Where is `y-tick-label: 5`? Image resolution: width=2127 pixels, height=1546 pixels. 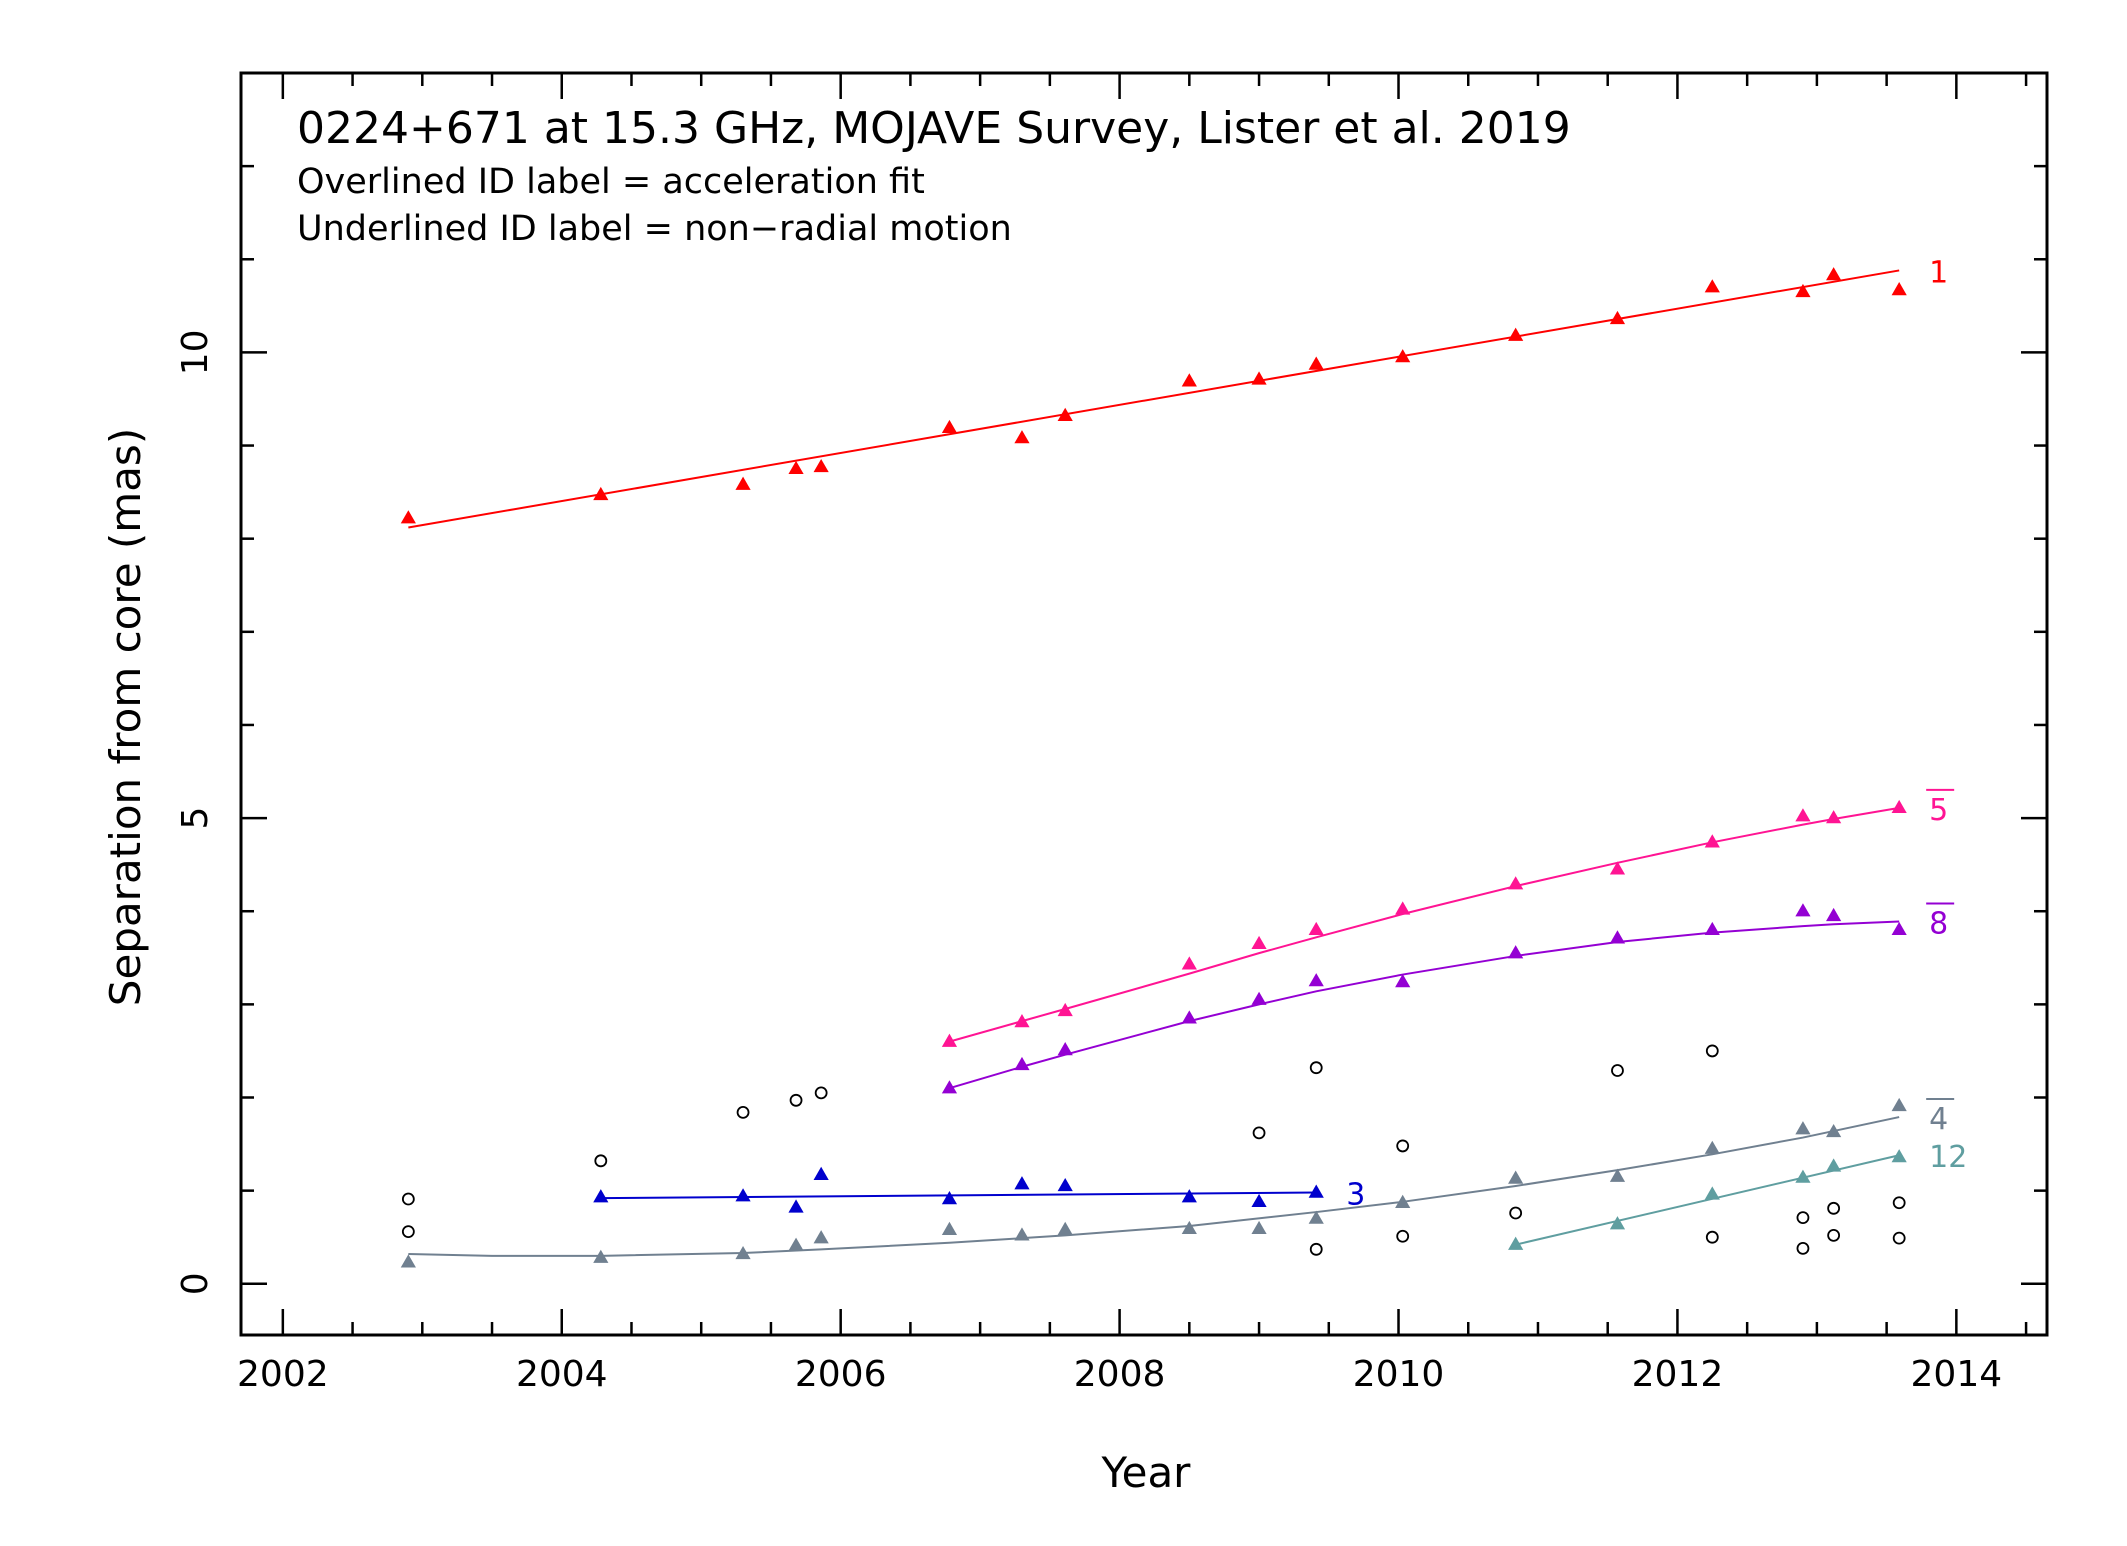 y-tick-label: 5 is located at coordinates (195, 818).